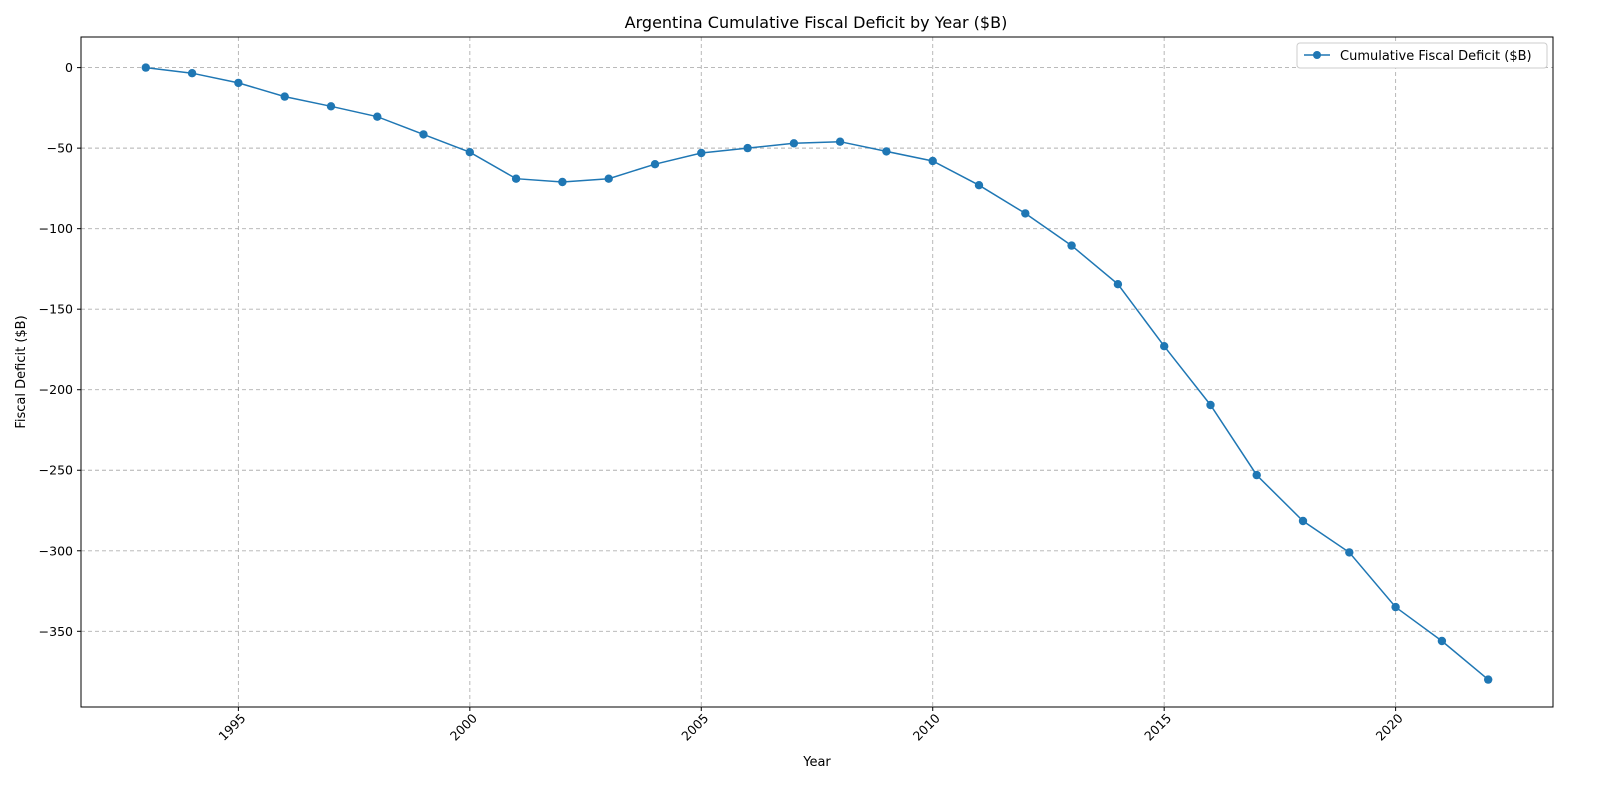 This screenshot has height=800, width=1600. What do you see at coordinates (694, 727) in the screenshot?
I see `x-tick-label: 2005` at bounding box center [694, 727].